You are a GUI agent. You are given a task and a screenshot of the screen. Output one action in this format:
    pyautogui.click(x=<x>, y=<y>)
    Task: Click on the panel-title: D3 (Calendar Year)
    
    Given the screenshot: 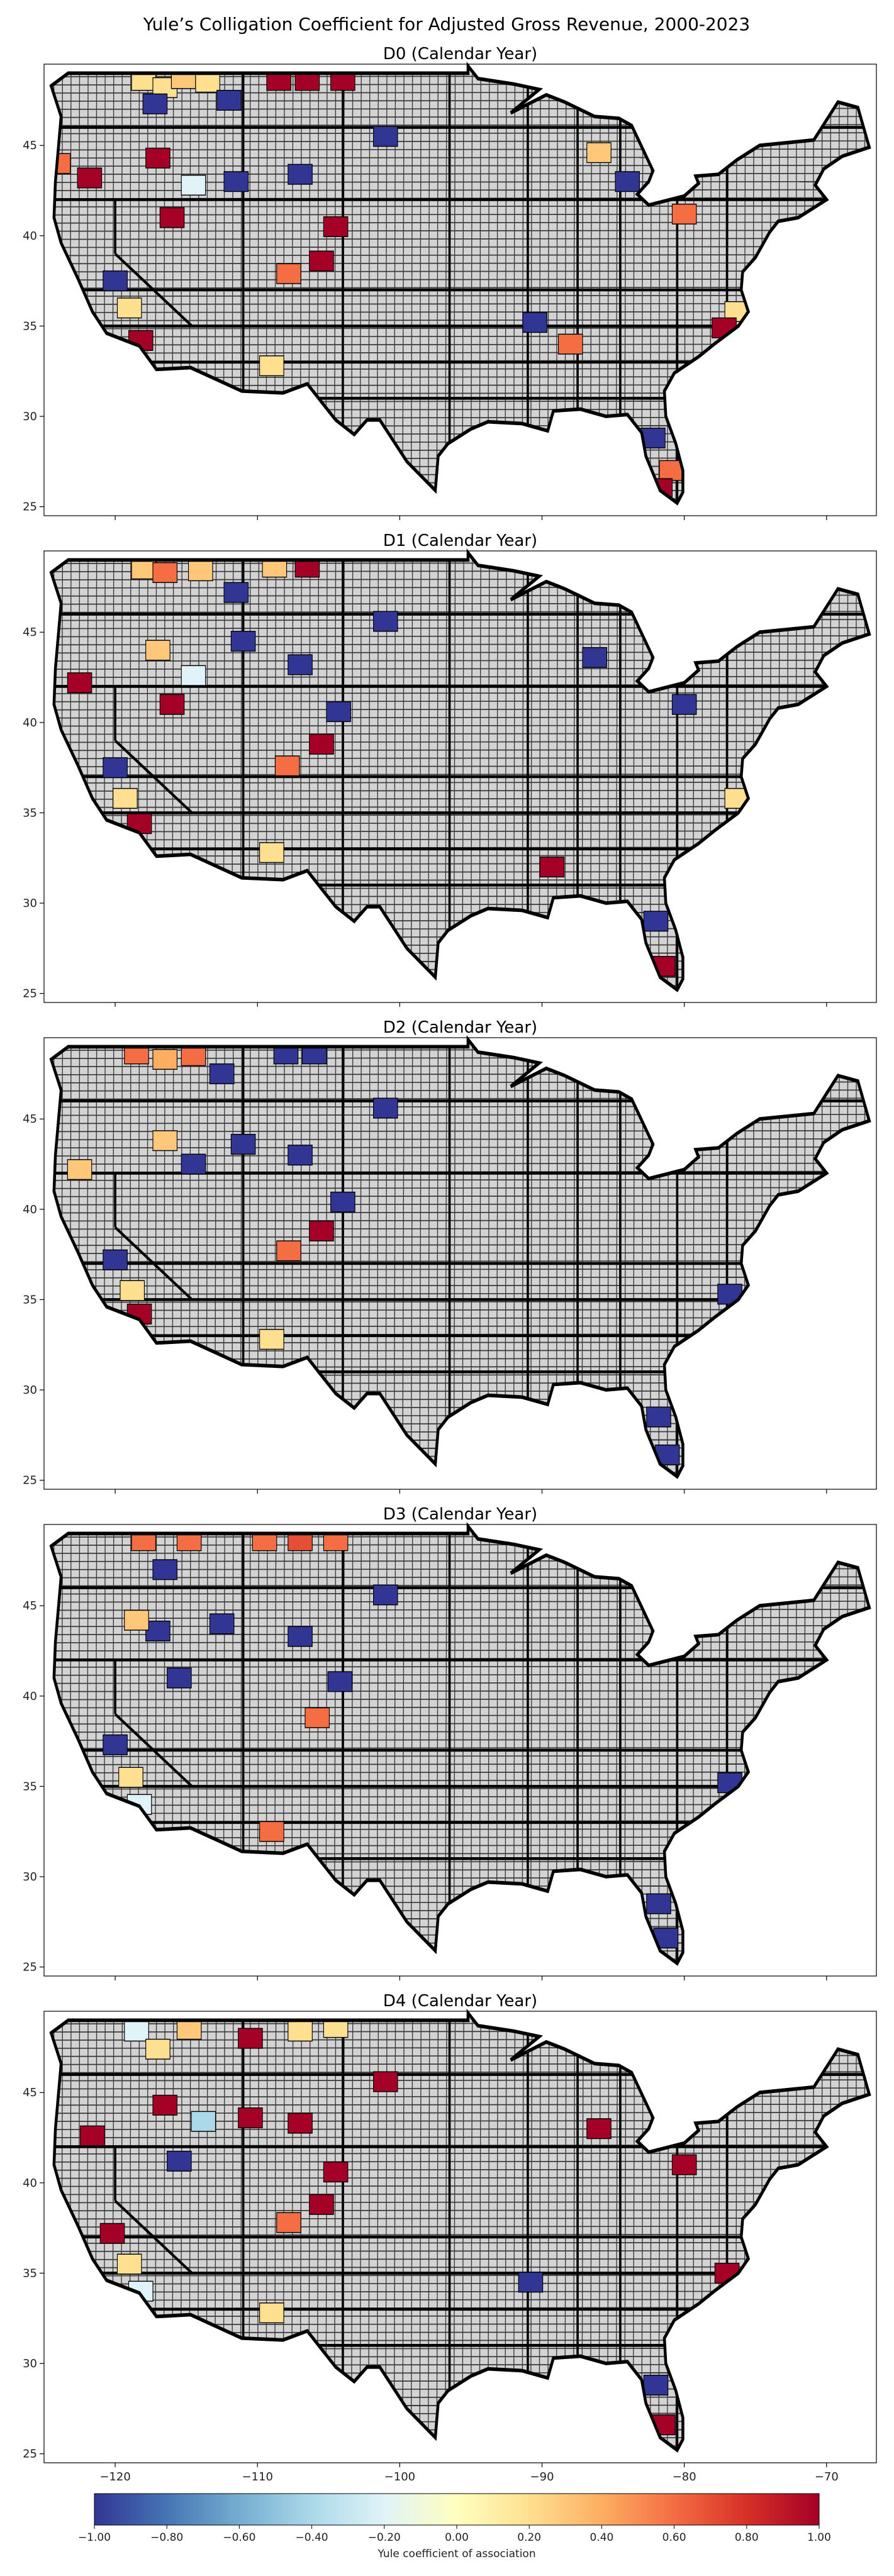 What is the action you would take?
    pyautogui.click(x=460, y=1514)
    